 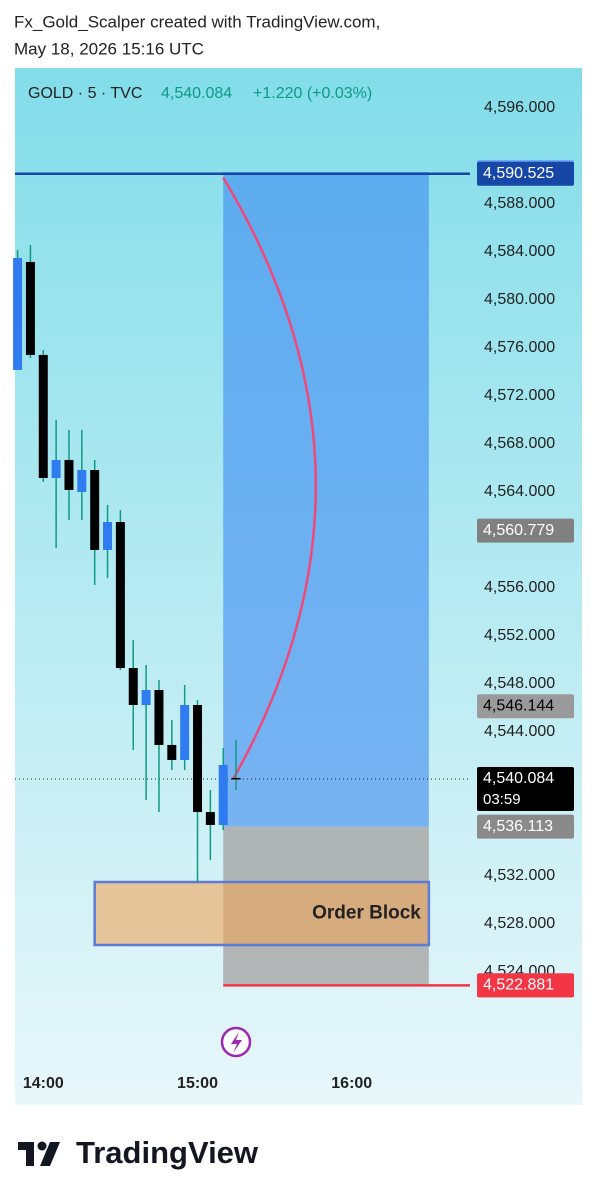 I want to click on last-price: 4,540.084, so click(x=196, y=93).